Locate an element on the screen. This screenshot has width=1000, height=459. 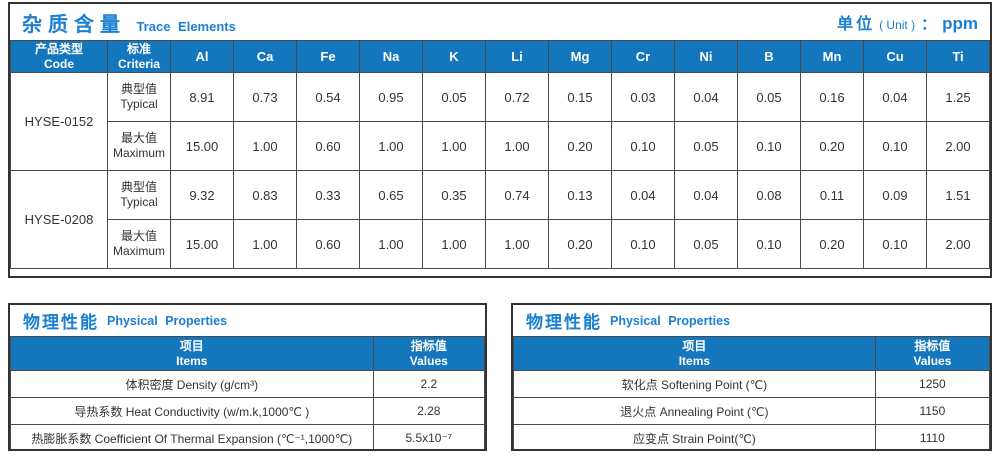
property-value: 1250 is located at coordinates (932, 384).